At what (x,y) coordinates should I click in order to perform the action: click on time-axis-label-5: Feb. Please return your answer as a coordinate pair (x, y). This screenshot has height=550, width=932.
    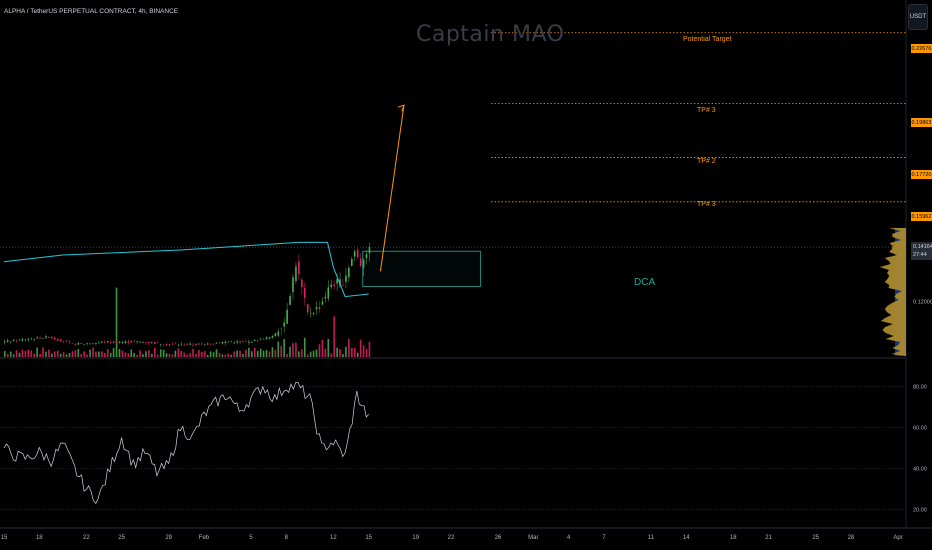
    Looking at the image, I should click on (204, 538).